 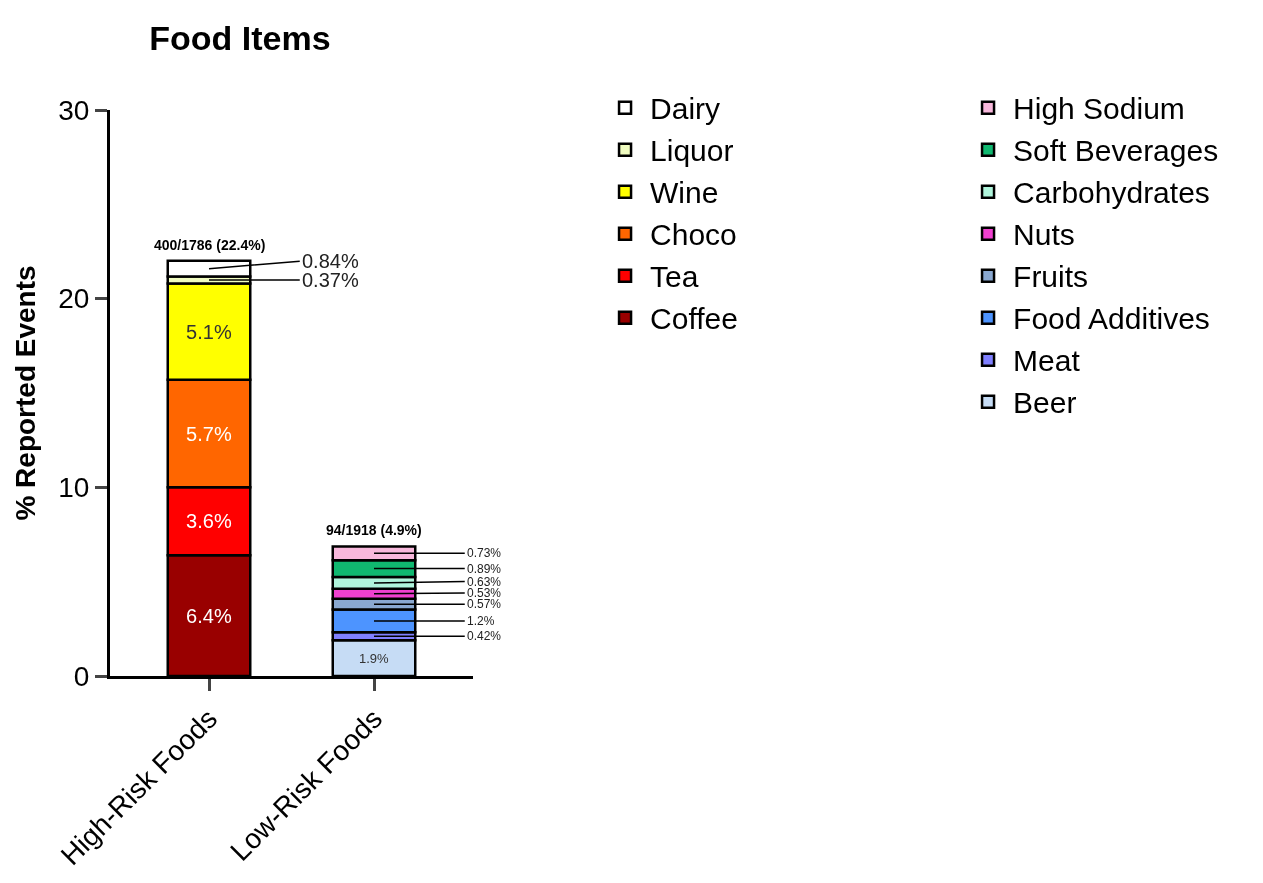 I want to click on data-label: 1.9%, so click(x=374, y=658).